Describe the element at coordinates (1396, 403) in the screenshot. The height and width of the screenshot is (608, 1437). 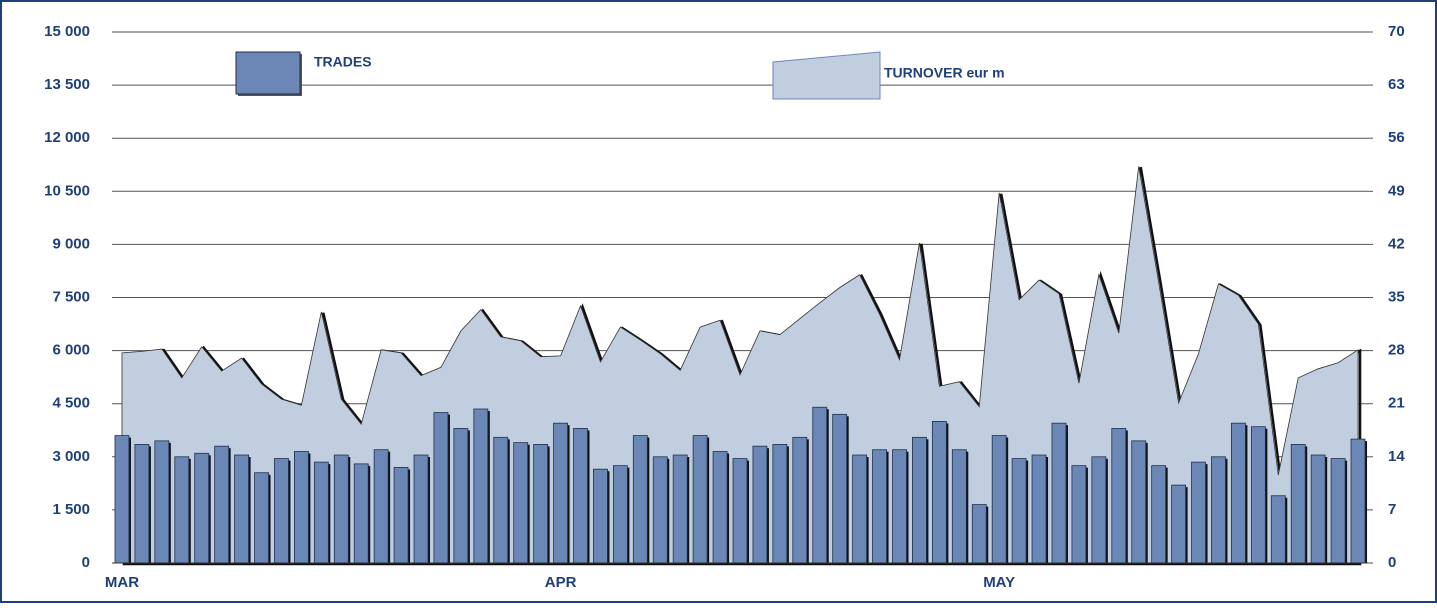
I see `y2-tick-label: 21` at that location.